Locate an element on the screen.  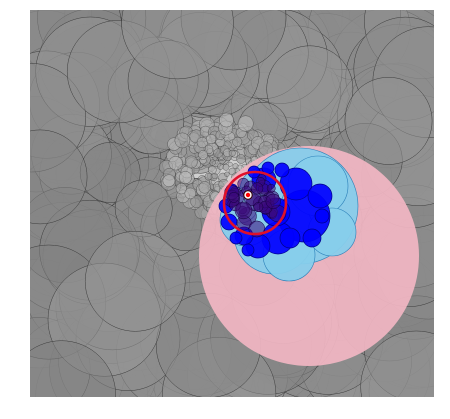
red-query-ring is located at coordinates (255, 203).